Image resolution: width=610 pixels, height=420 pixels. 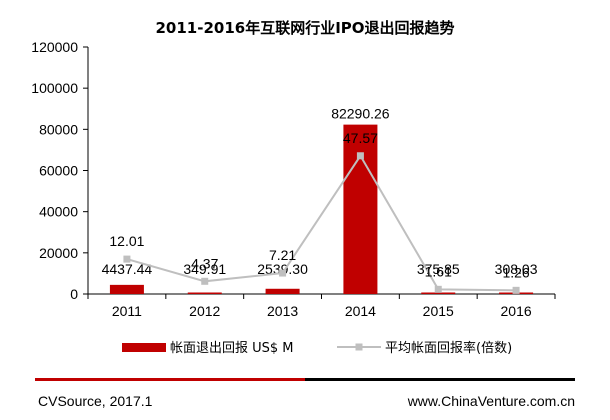 I want to click on bar-data-label: 308.03, so click(x=516, y=269).